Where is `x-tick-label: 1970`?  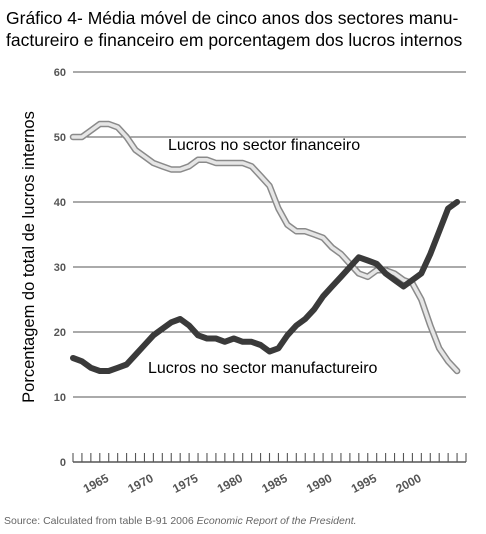 x-tick-label: 1970 is located at coordinates (141, 483).